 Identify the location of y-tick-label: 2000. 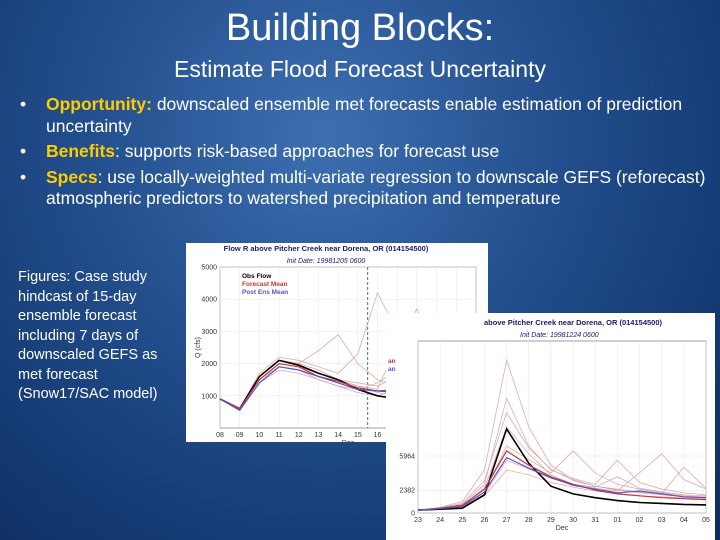
(209, 364).